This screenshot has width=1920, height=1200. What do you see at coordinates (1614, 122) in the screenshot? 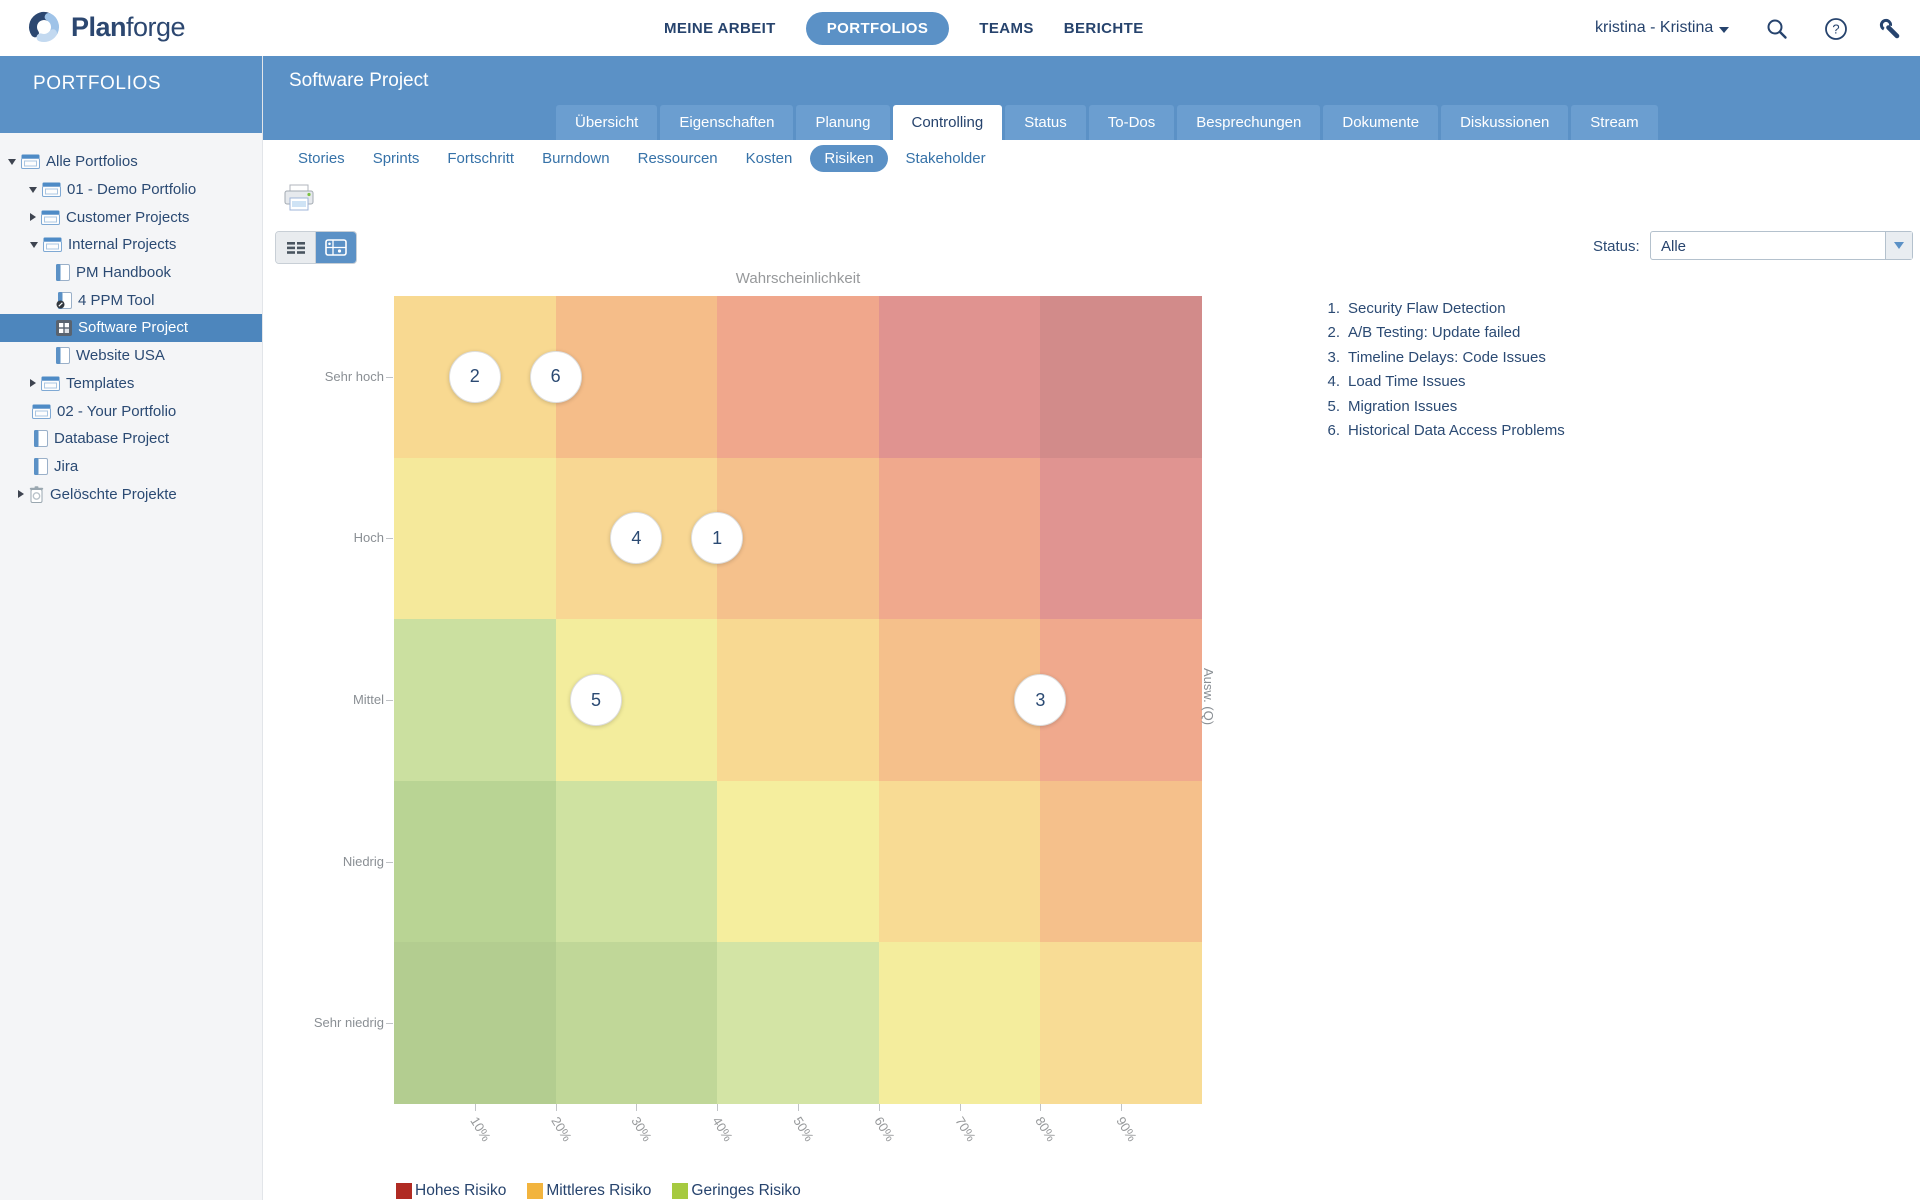
I see `tab-stream: Stream` at bounding box center [1614, 122].